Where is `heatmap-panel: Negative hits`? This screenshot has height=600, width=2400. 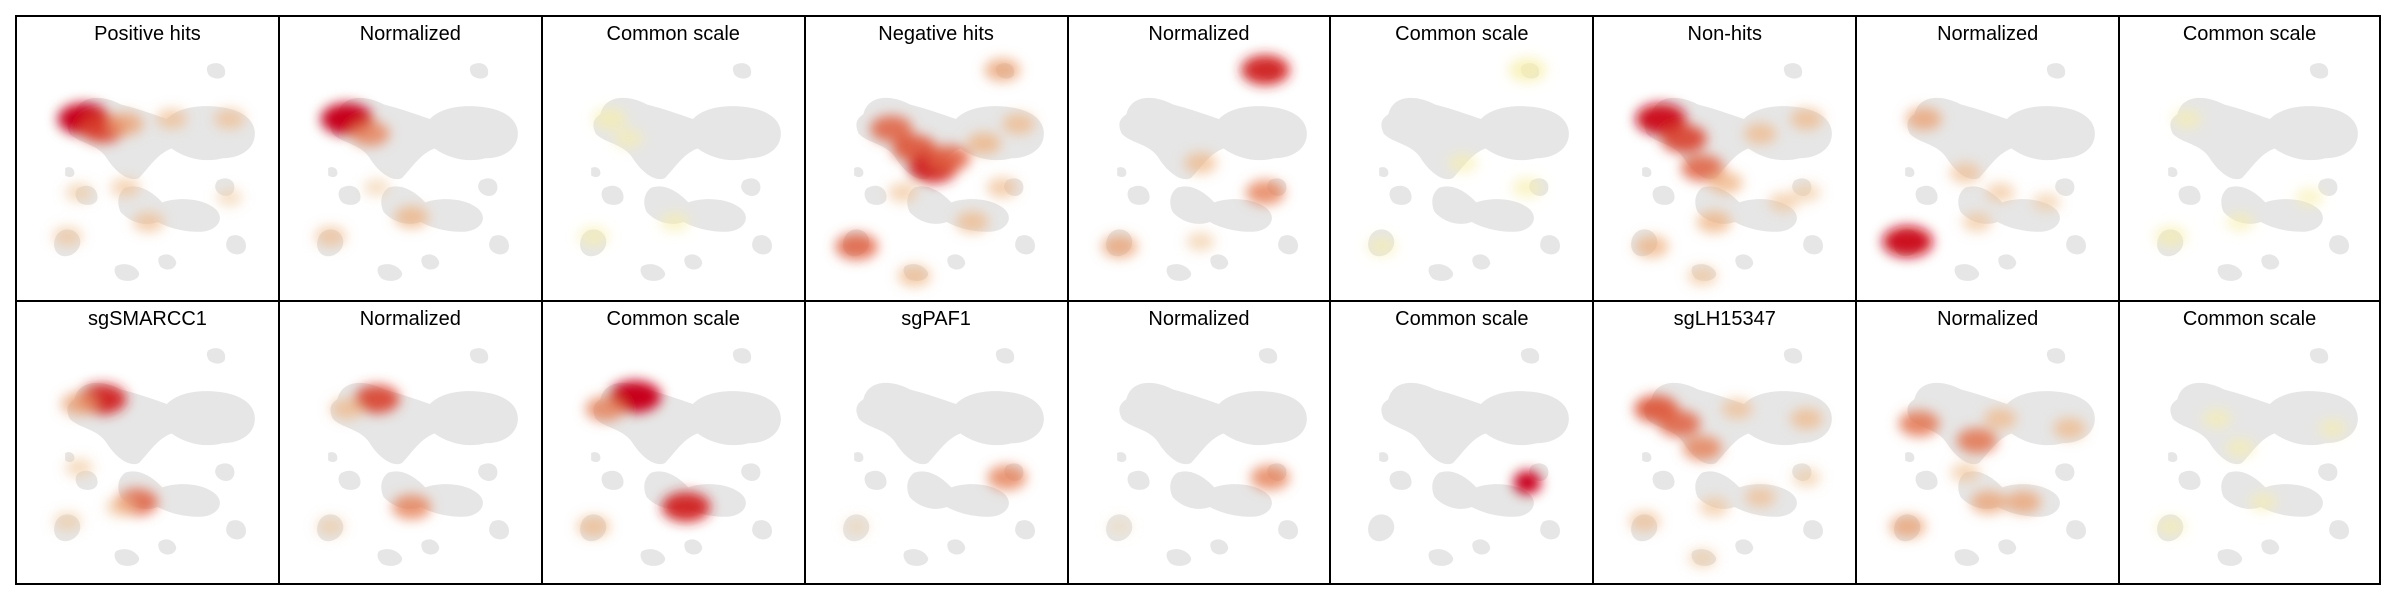 heatmap-panel: Negative hits is located at coordinates (936, 158).